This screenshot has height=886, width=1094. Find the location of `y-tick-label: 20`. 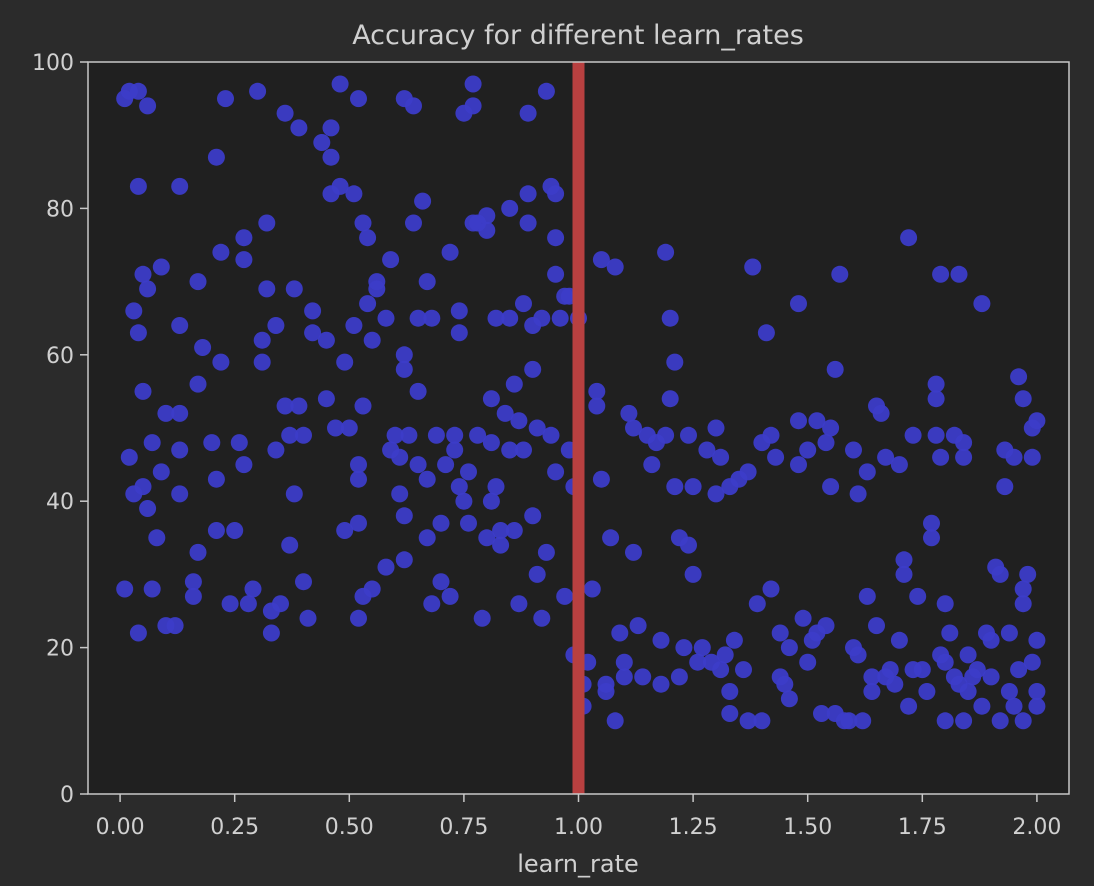

y-tick-label: 20 is located at coordinates (60, 649).